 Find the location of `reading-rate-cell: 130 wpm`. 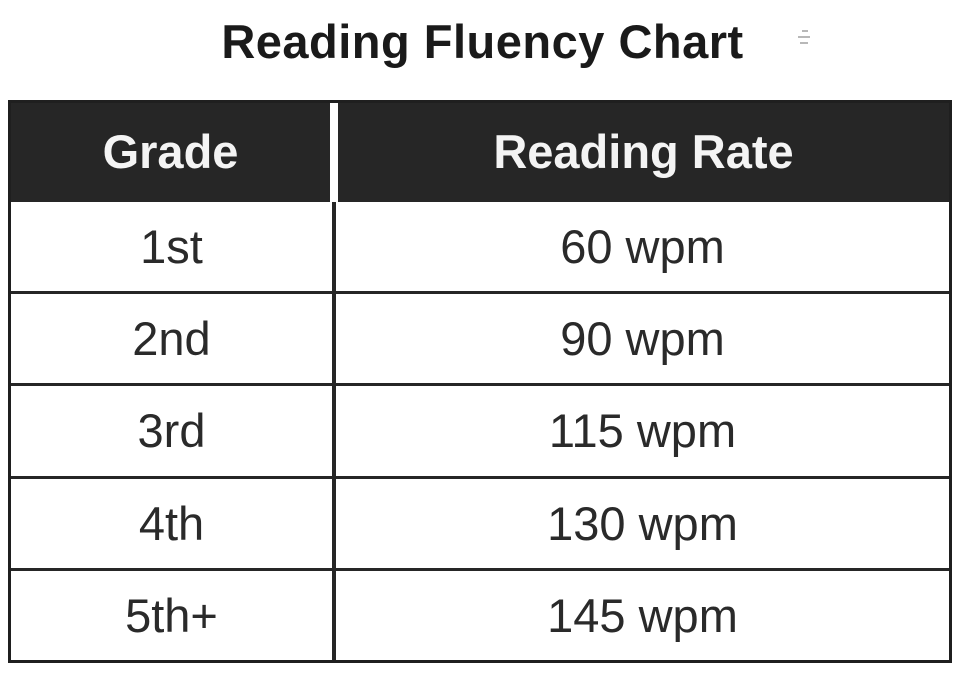

reading-rate-cell: 130 wpm is located at coordinates (641, 522).